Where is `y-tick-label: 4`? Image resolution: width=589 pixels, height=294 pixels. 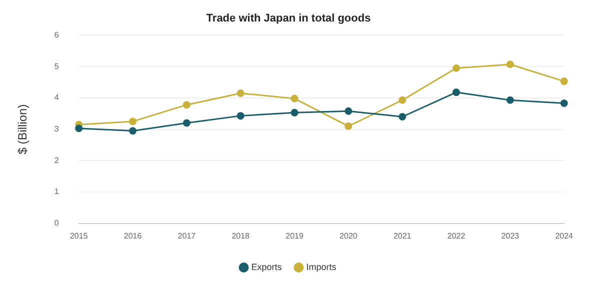
y-tick-label: 4 is located at coordinates (57, 97).